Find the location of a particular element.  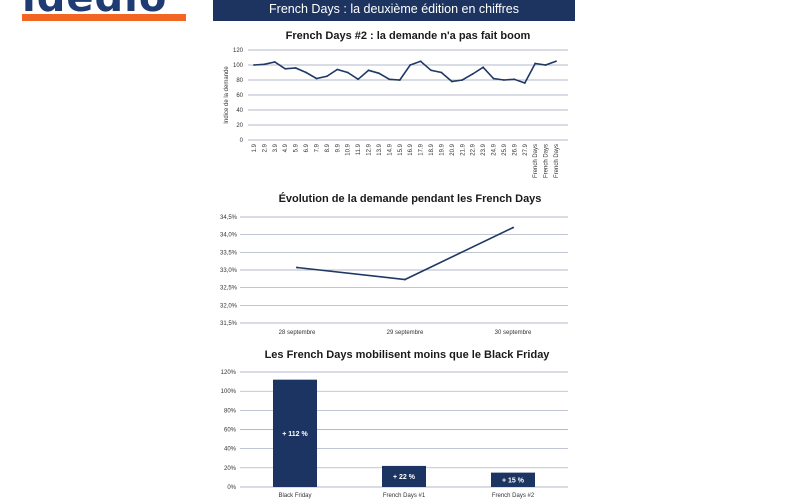

chart1-xtick-label: 16.9 is located at coordinates (411, 149).